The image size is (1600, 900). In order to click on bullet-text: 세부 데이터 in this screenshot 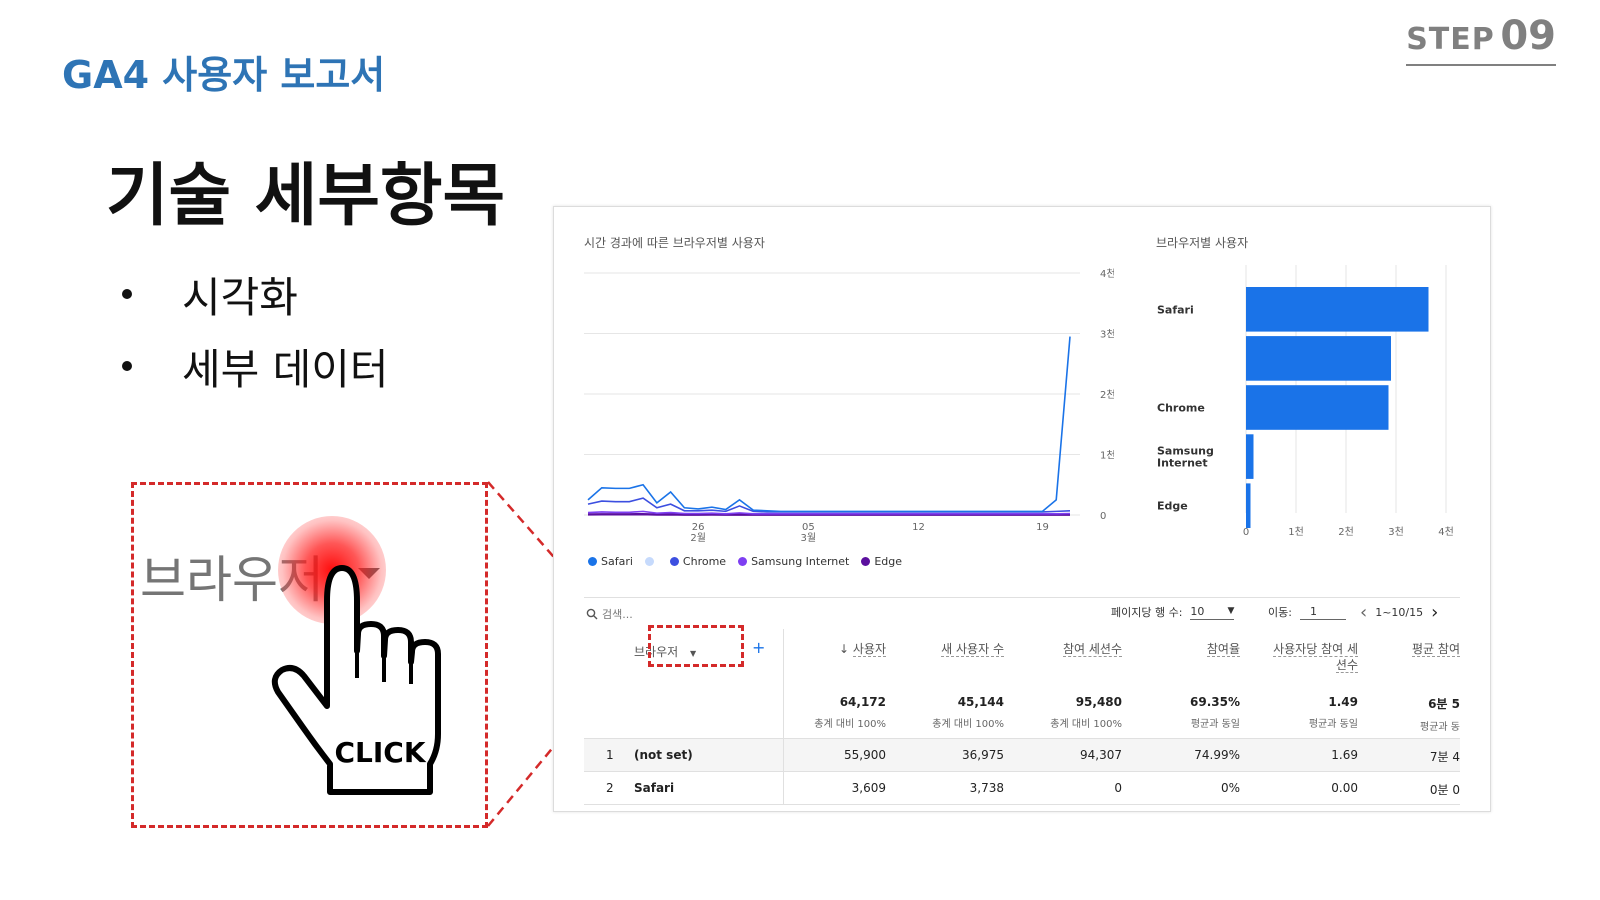, I will do `click(285, 369)`.